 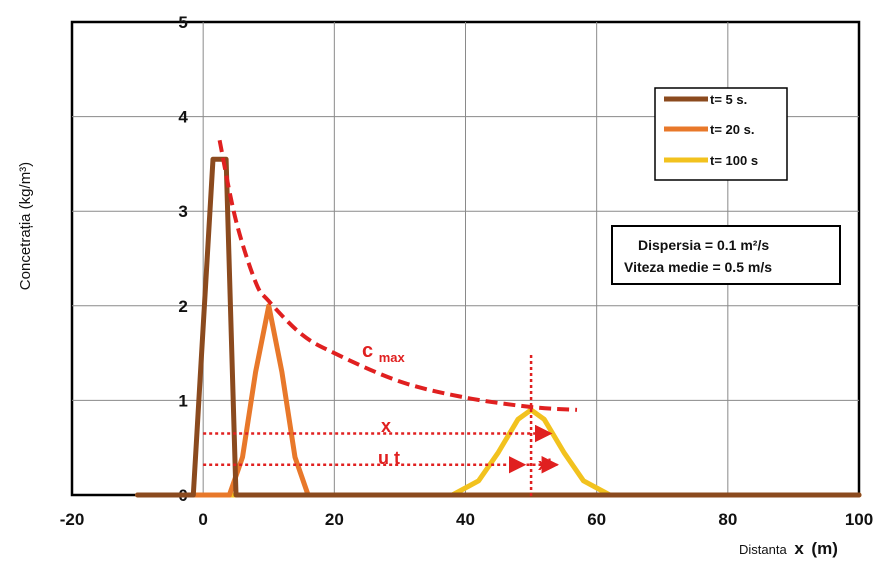 I want to click on y-tick-label-1: 1, so click(x=182, y=400).